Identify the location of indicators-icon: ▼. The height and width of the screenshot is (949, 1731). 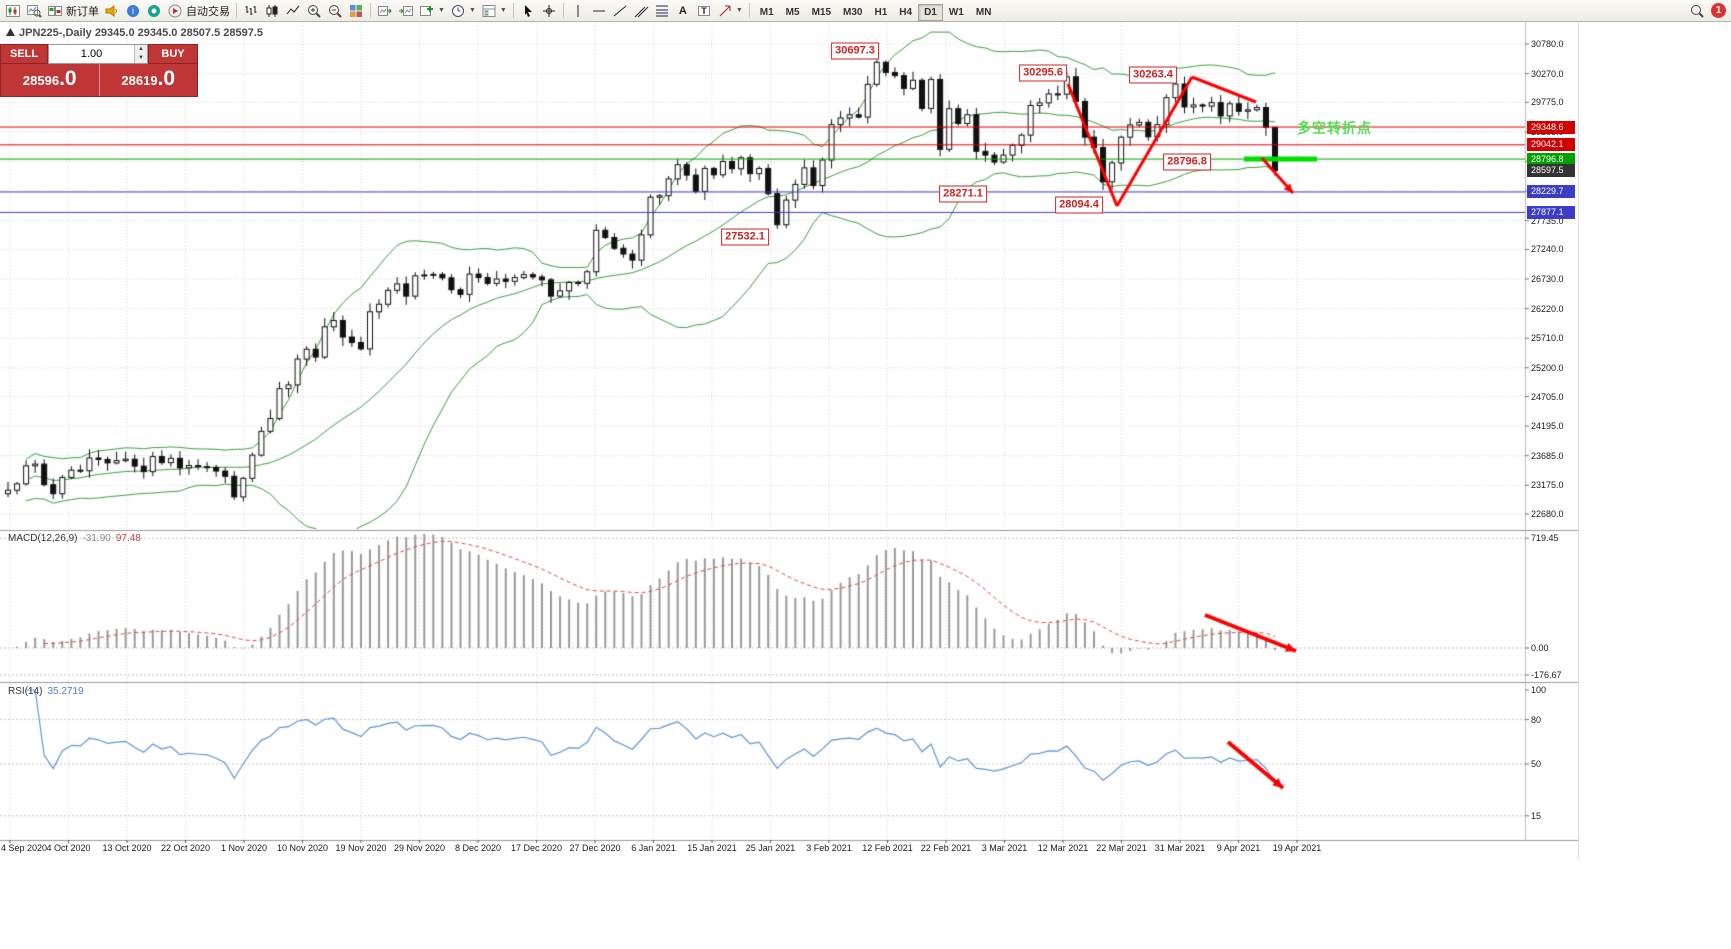
(432, 11).